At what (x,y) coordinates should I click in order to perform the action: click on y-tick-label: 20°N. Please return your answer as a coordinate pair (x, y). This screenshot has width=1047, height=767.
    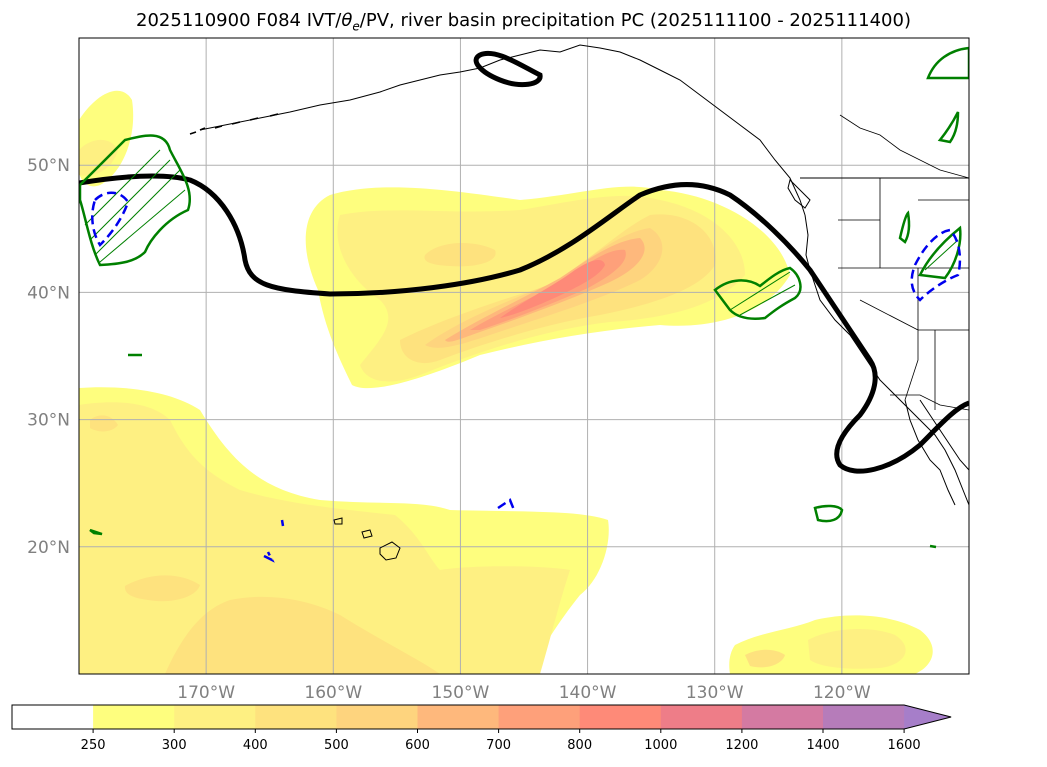
    Looking at the image, I should click on (48, 548).